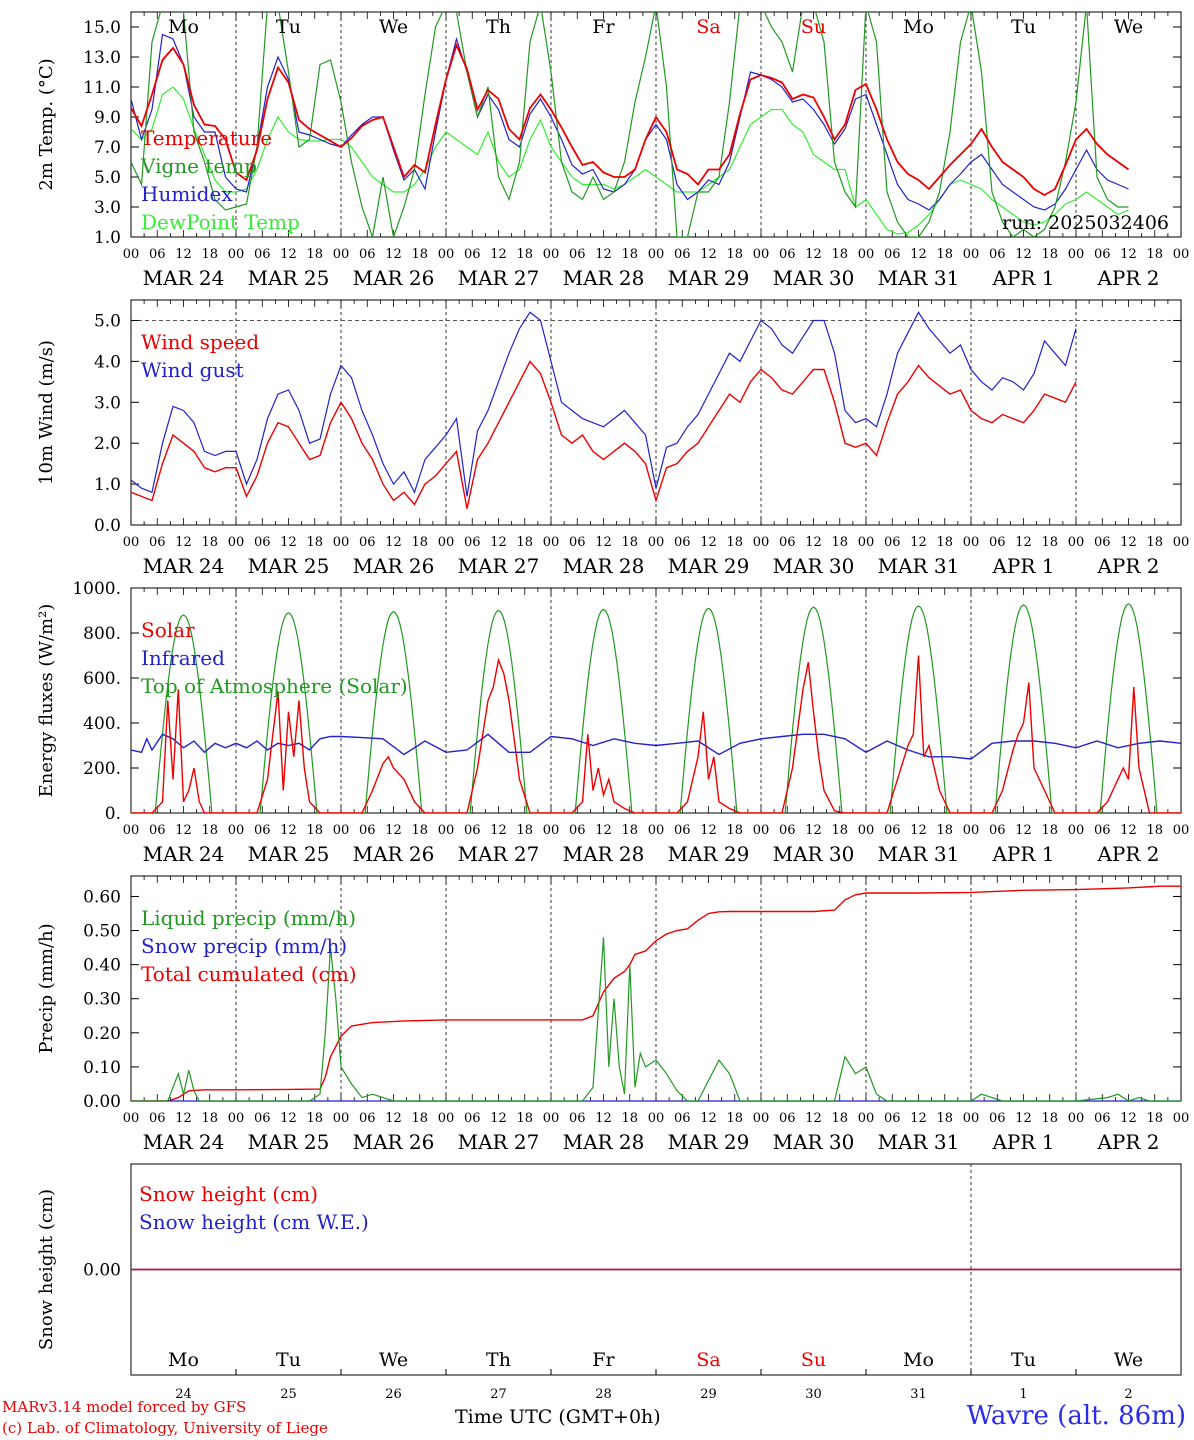 The height and width of the screenshot is (1440, 1194). What do you see at coordinates (183, 658) in the screenshot?
I see `legend-entry: Infrared` at bounding box center [183, 658].